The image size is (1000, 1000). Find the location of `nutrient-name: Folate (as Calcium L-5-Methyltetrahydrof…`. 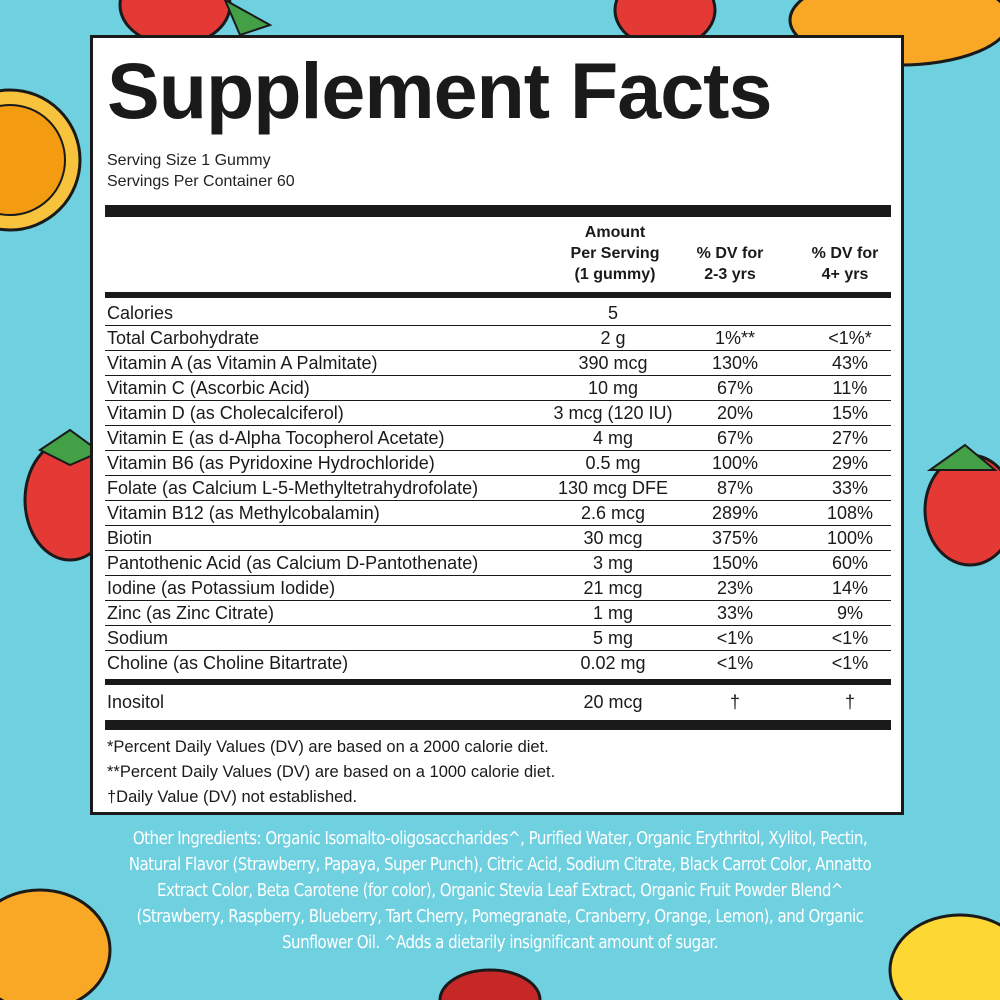

nutrient-name: Folate (as Calcium L-5-Methyltetrahydrof… is located at coordinates (293, 488).